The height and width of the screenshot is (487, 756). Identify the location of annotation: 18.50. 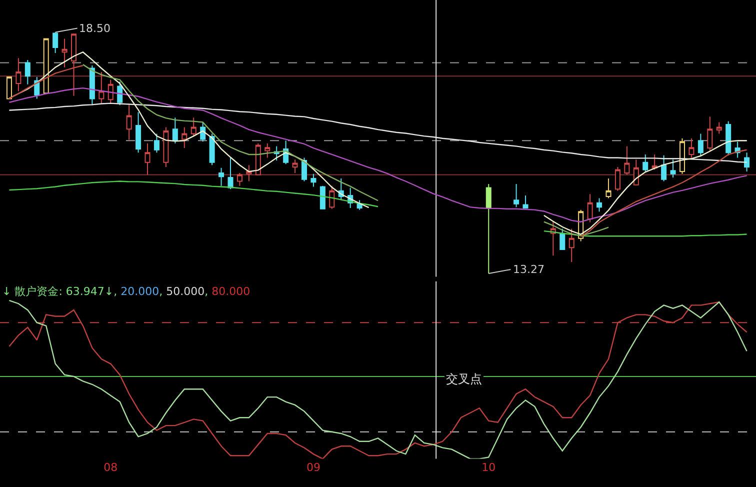
(94, 28).